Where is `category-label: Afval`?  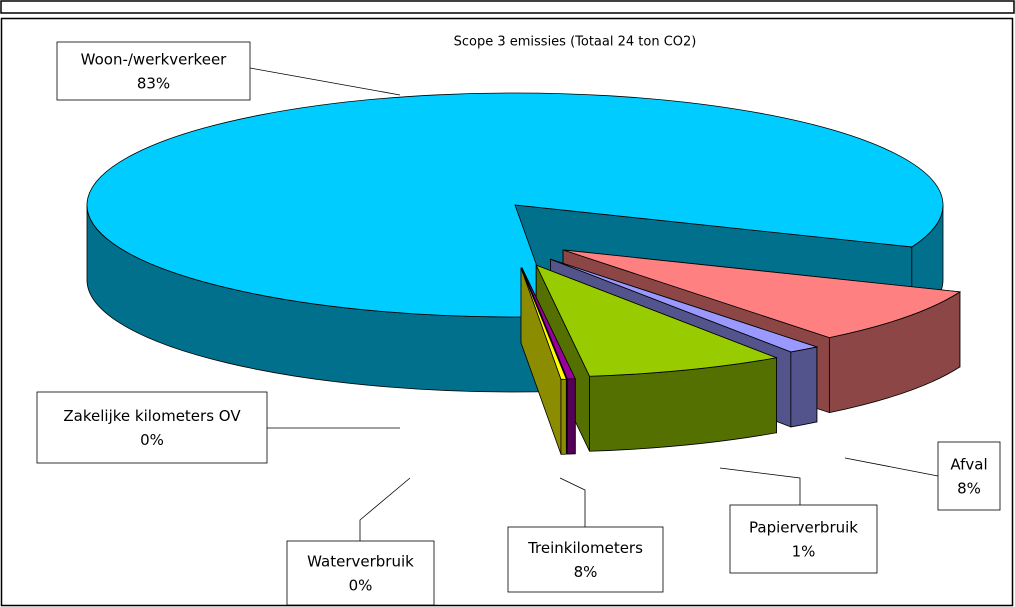
category-label: Afval is located at coordinates (968, 465).